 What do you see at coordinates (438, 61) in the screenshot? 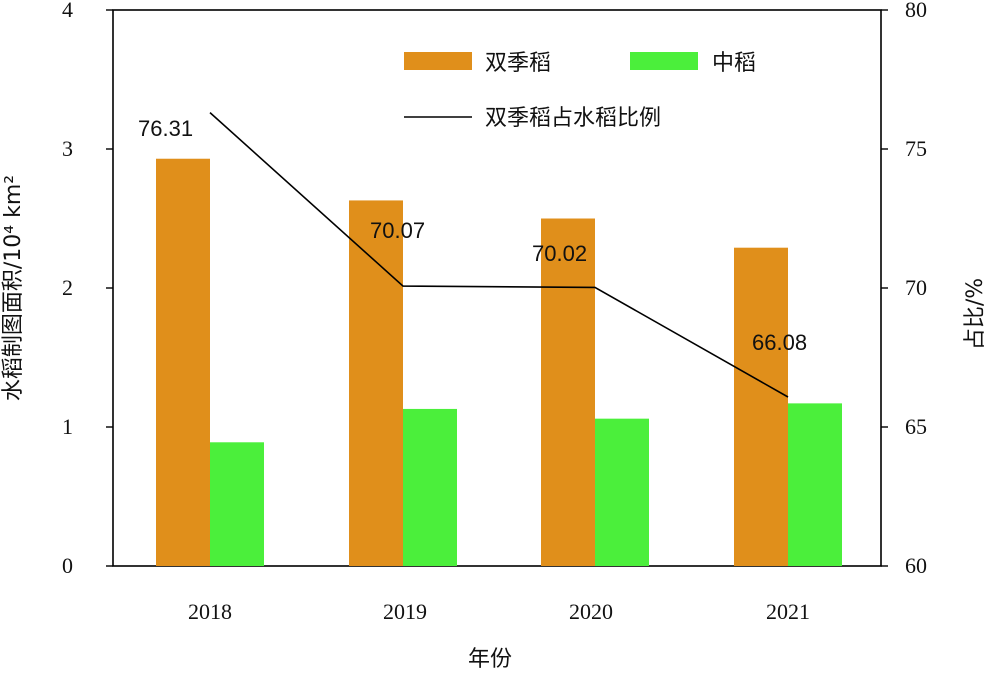
I see `legend-swatch-double-rice` at bounding box center [438, 61].